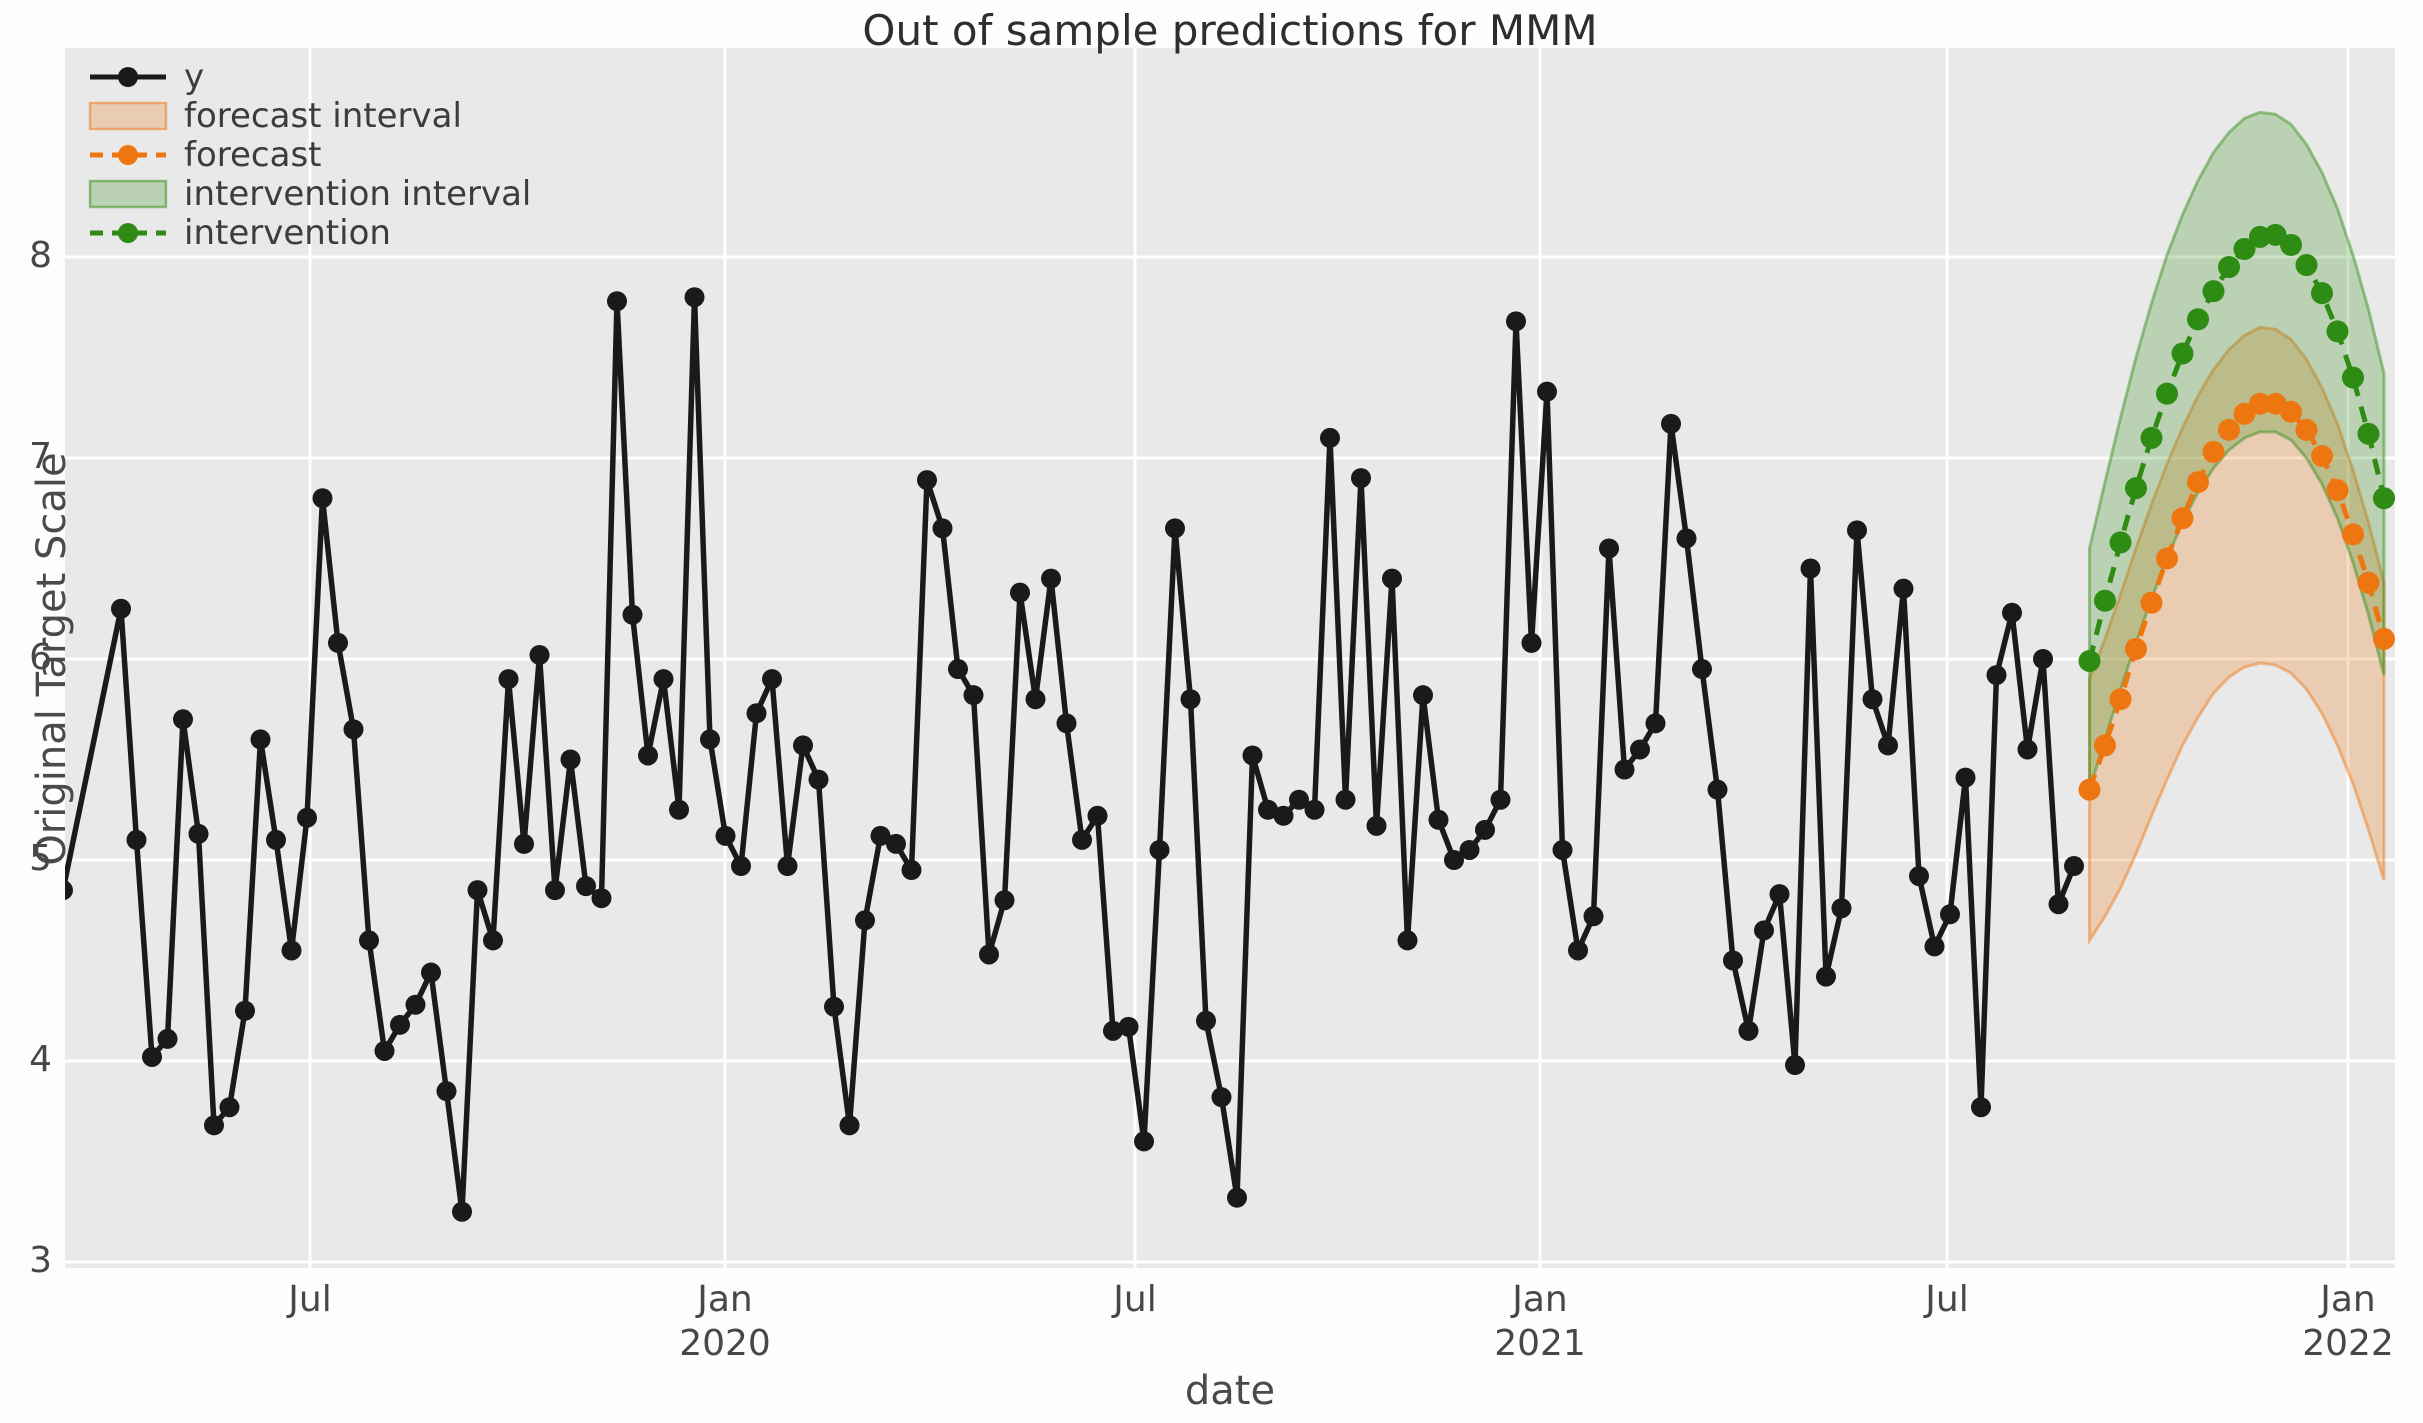  I want to click on x-tick-label: Jan 2022, so click(2345, 1322).